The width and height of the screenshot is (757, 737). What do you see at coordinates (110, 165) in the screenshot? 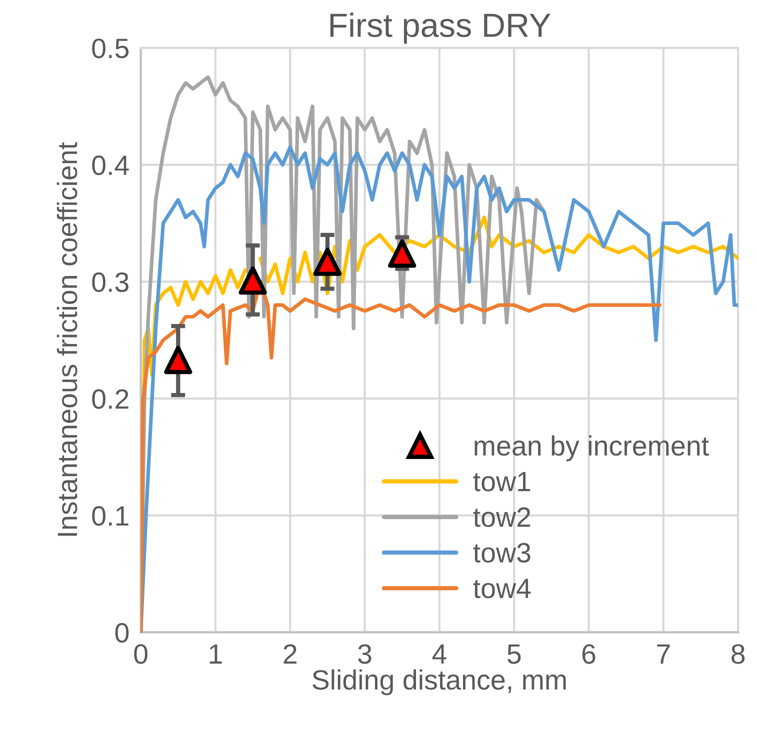
I see `y-tick-label: 0.4` at bounding box center [110, 165].